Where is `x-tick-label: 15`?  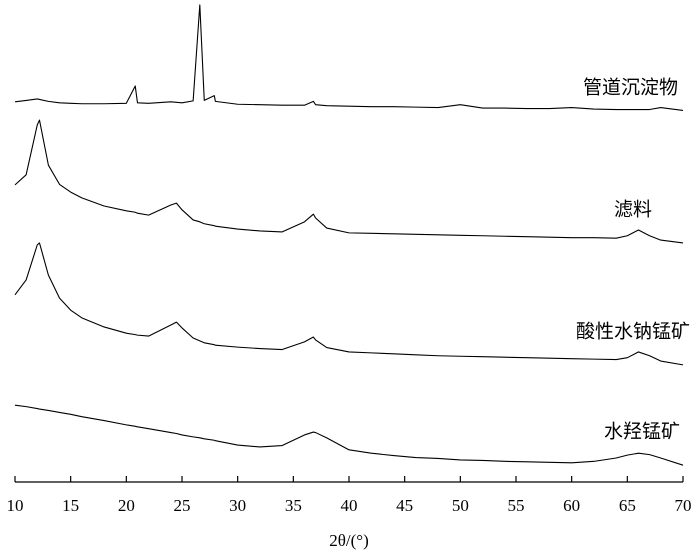 x-tick-label: 15 is located at coordinates (70, 505).